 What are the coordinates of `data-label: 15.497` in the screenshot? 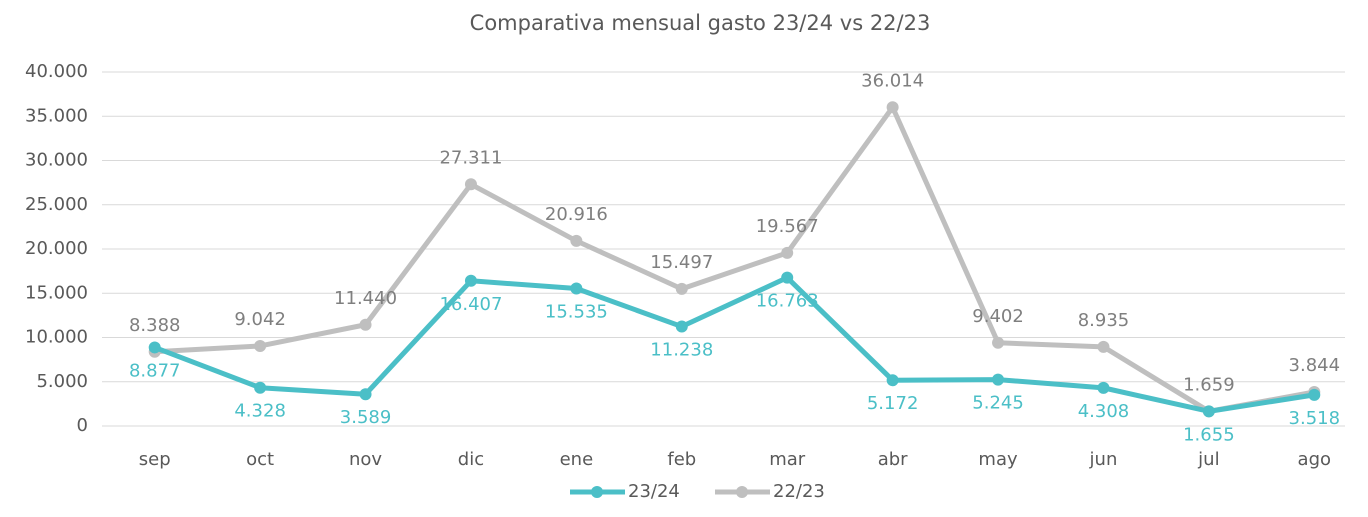 It's located at (681, 262).